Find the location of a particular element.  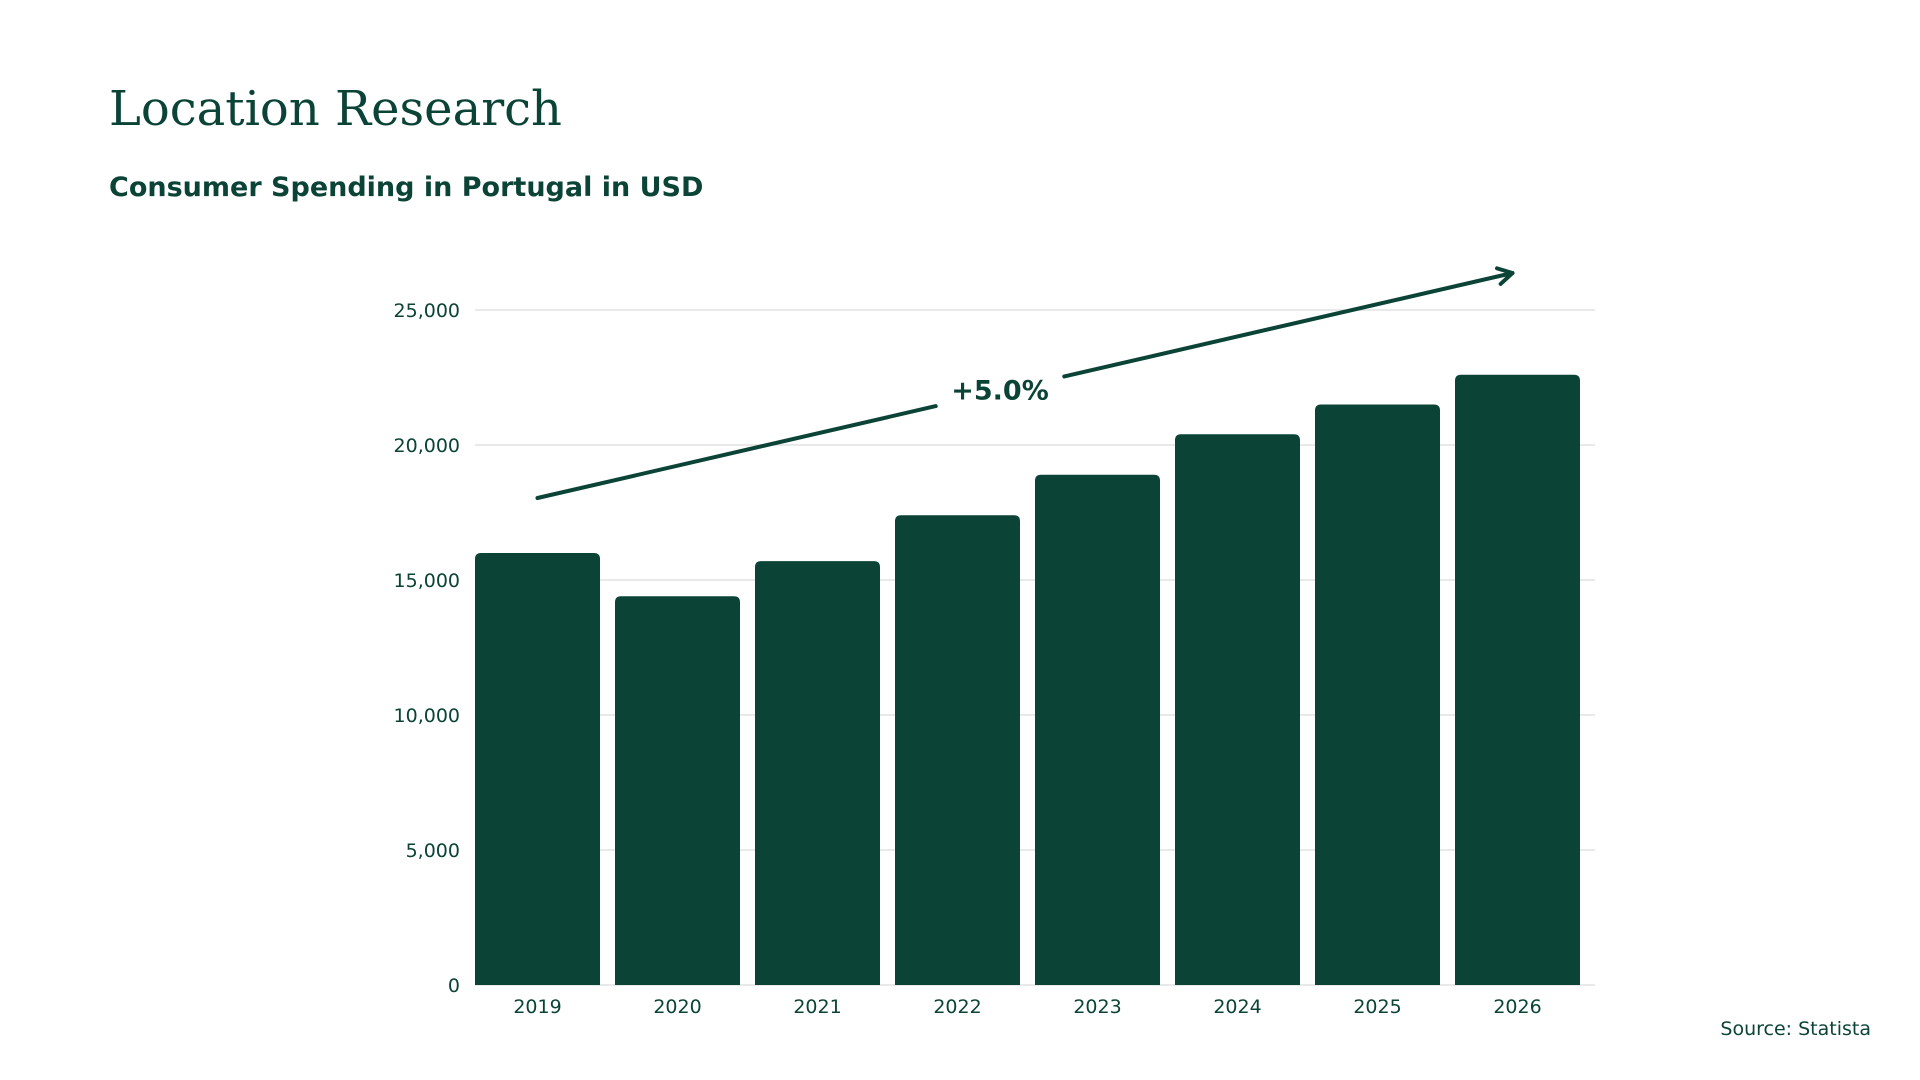

x-tick-label: 2019 is located at coordinates (537, 1007).